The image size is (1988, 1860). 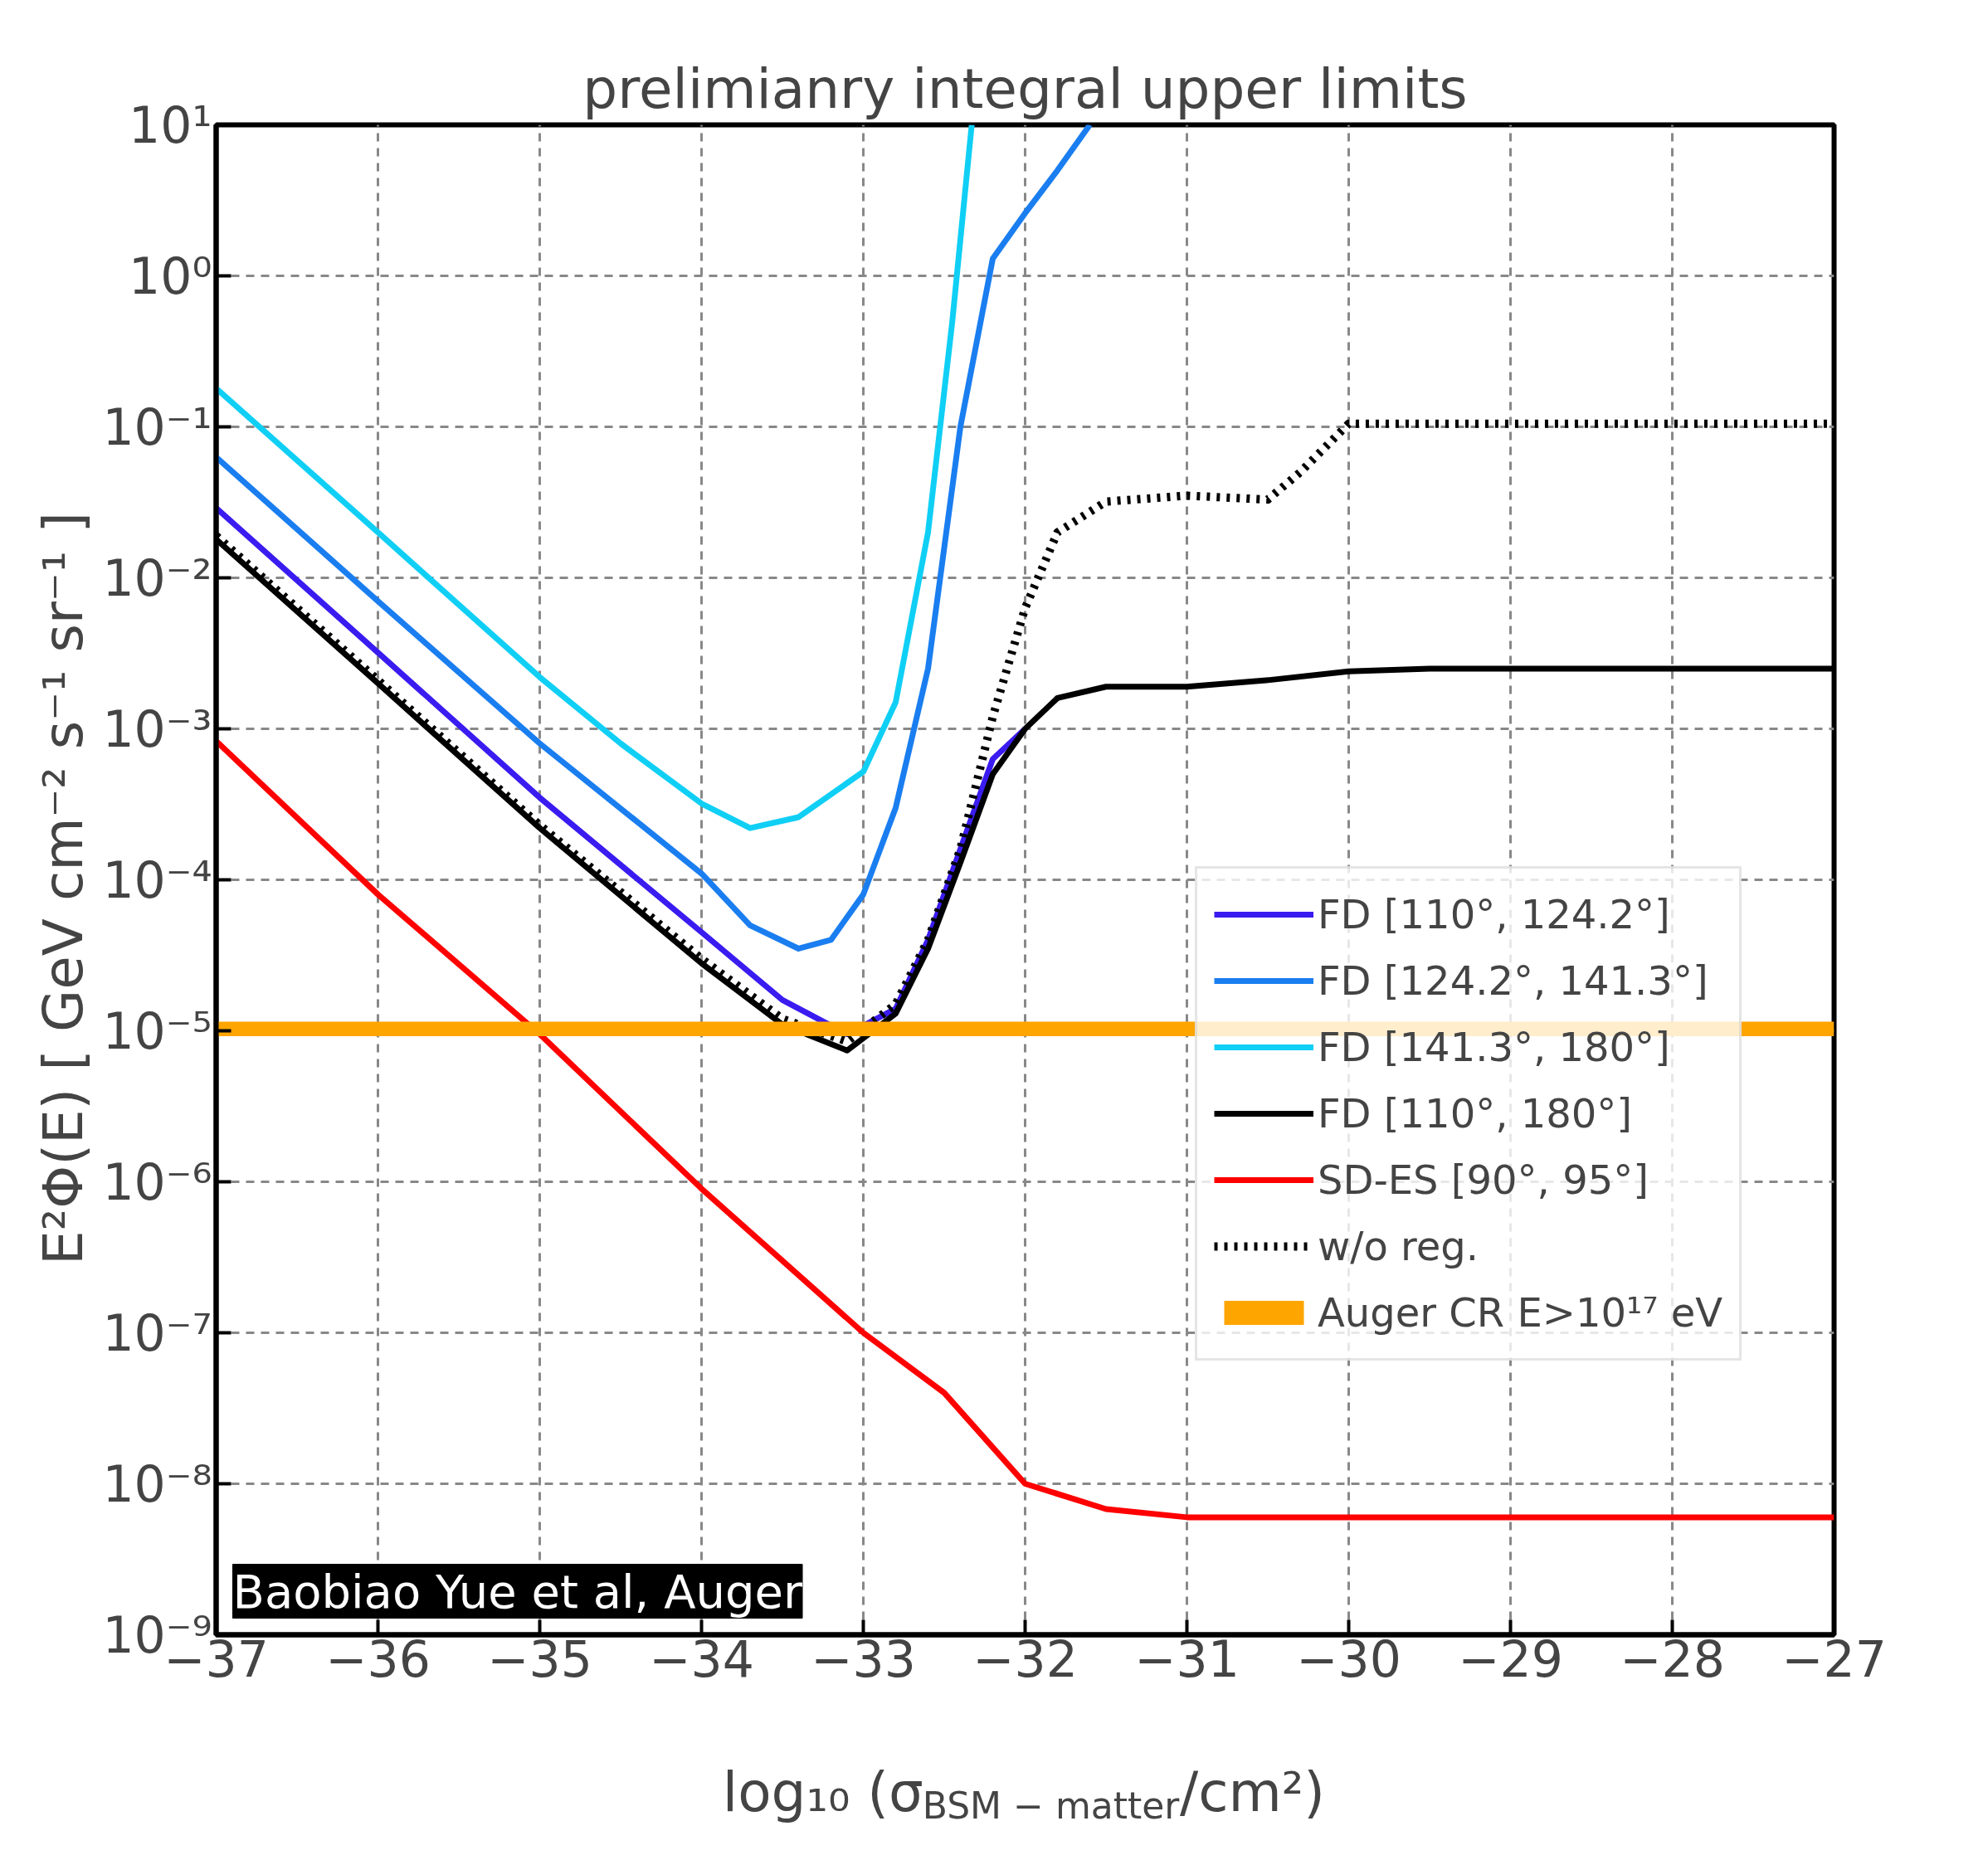 What do you see at coordinates (170, 124) in the screenshot?
I see `y-tick-label: 10¹` at bounding box center [170, 124].